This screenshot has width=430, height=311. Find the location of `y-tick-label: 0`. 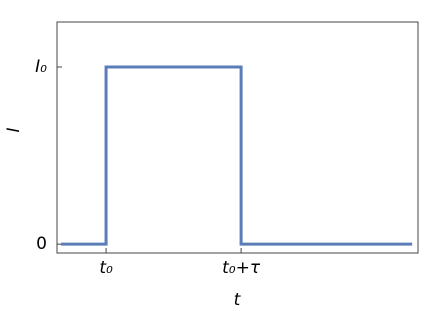

y-tick-label: 0 is located at coordinates (41, 244).